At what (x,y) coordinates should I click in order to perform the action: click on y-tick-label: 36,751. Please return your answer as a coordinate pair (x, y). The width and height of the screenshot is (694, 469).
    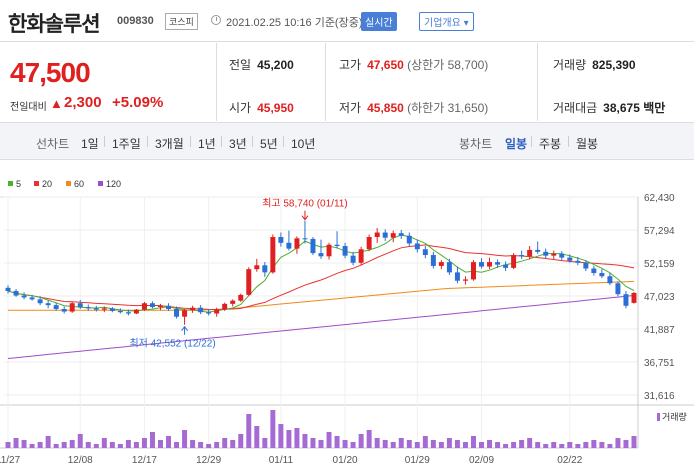
    Looking at the image, I should click on (659, 363).